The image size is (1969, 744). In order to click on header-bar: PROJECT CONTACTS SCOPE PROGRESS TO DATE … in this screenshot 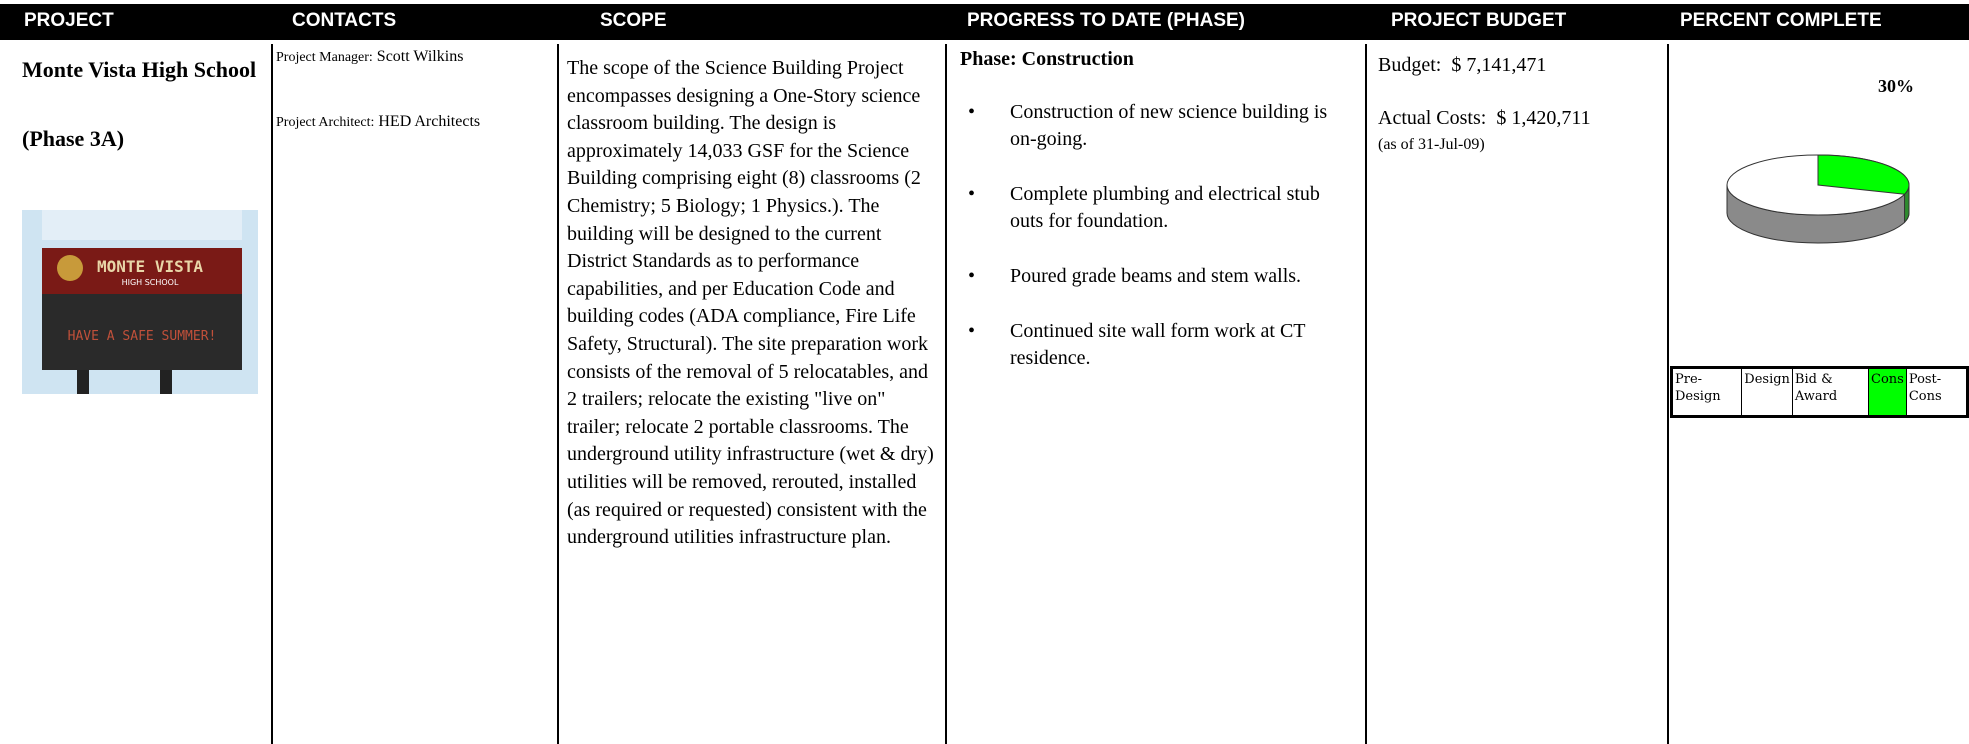, I will do `click(984, 22)`.